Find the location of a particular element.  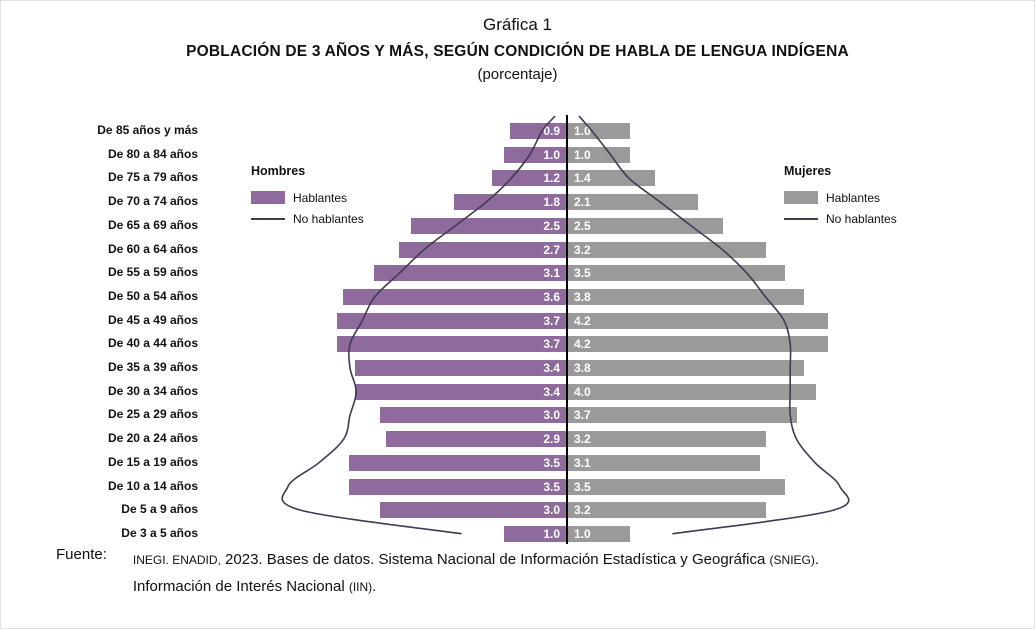

age-label: De 5 a 9 años is located at coordinates (159, 509).